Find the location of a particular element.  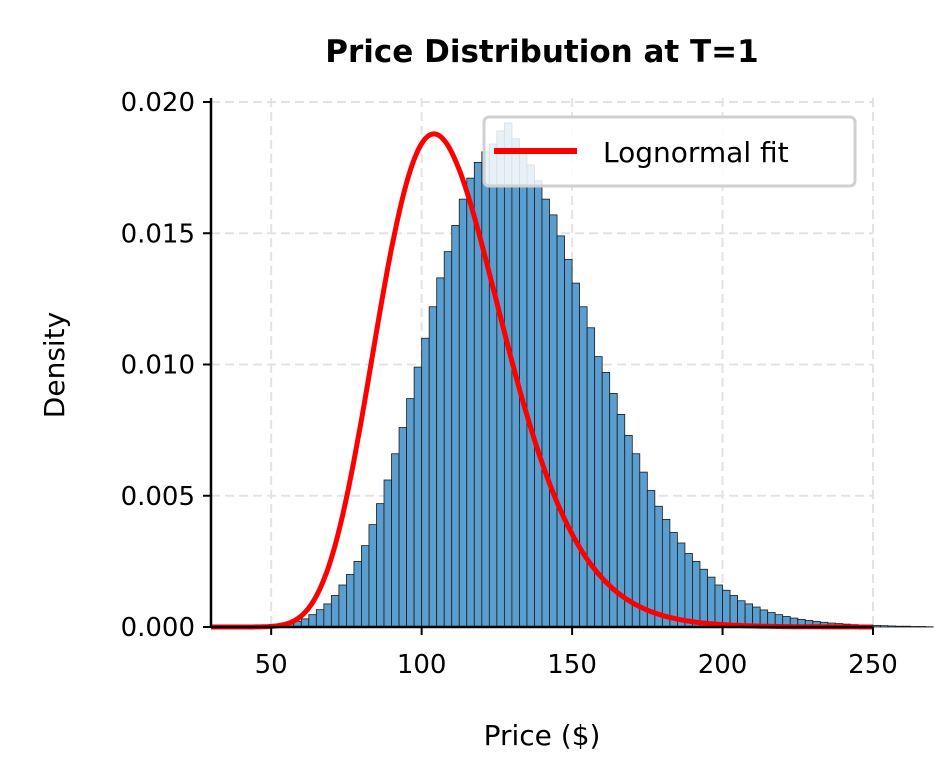

legend-box is located at coordinates (669, 151).